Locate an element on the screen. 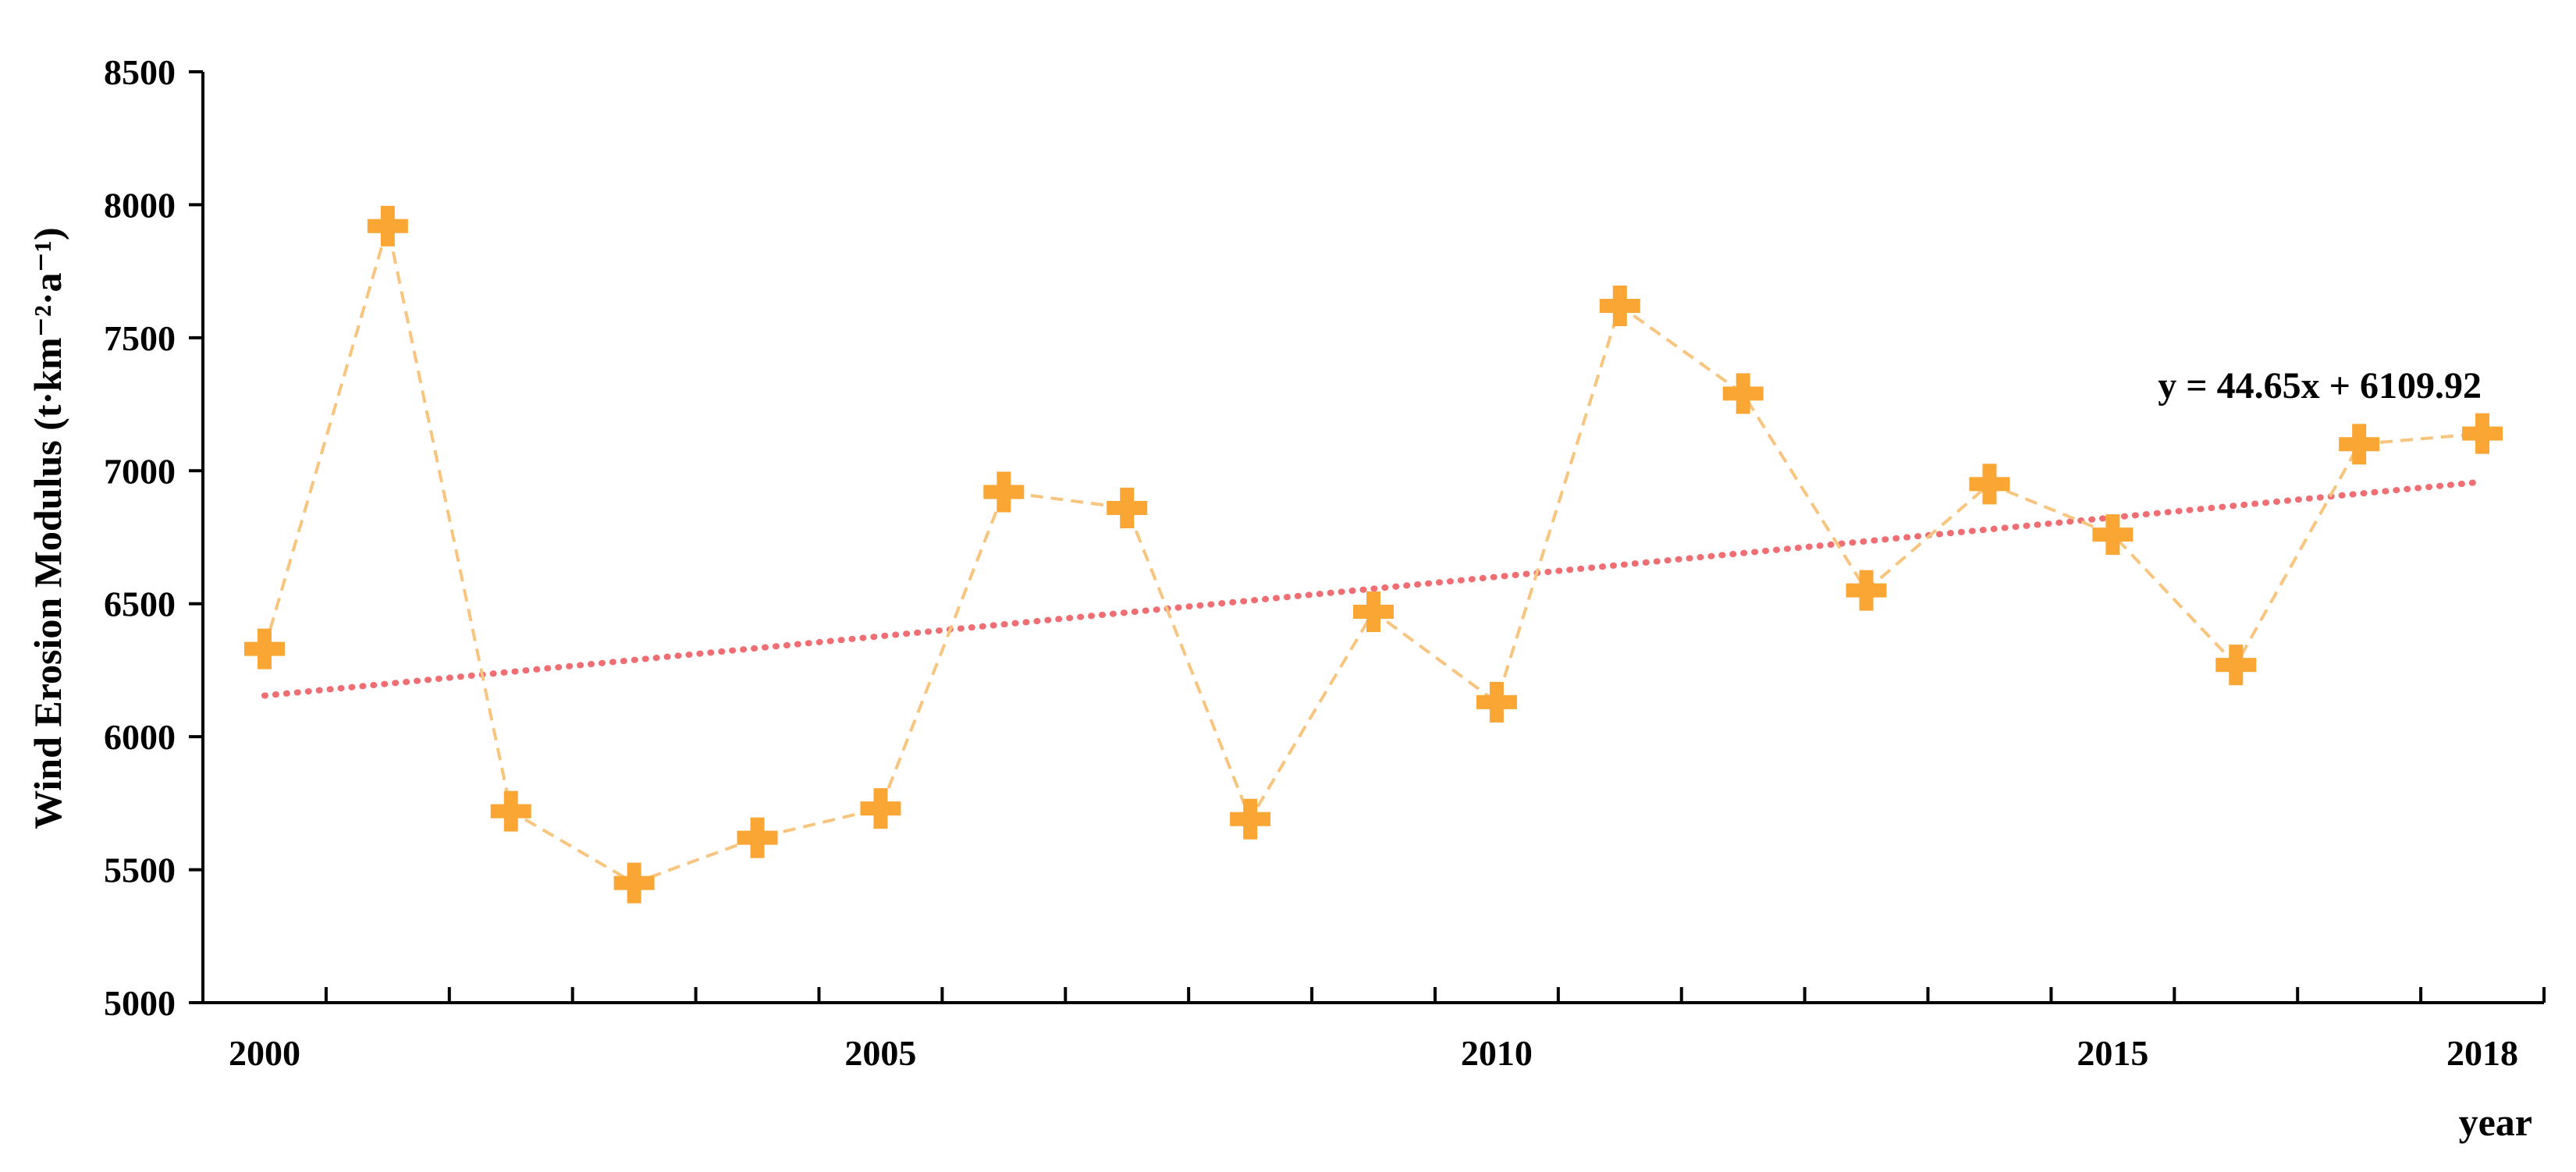  x-tick-label: 2000 is located at coordinates (264, 1053).